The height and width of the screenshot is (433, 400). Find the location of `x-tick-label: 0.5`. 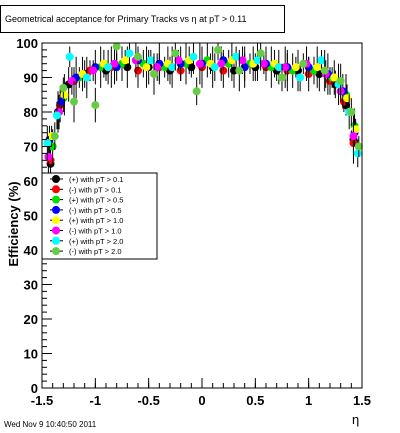

x-tick-label: 0.5 is located at coordinates (255, 400).